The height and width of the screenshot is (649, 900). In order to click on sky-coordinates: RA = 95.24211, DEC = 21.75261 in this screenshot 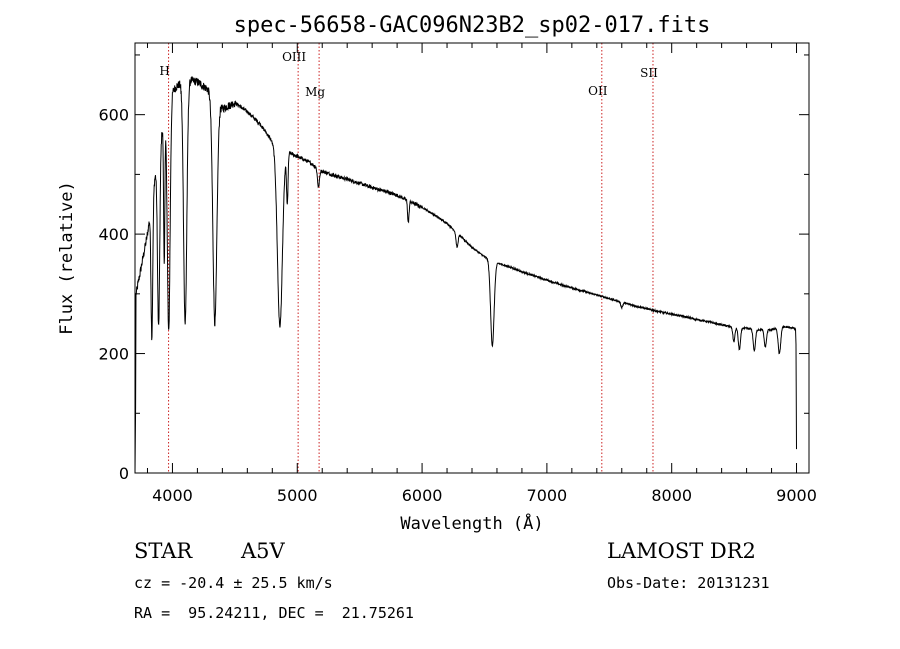, I will do `click(274, 613)`.